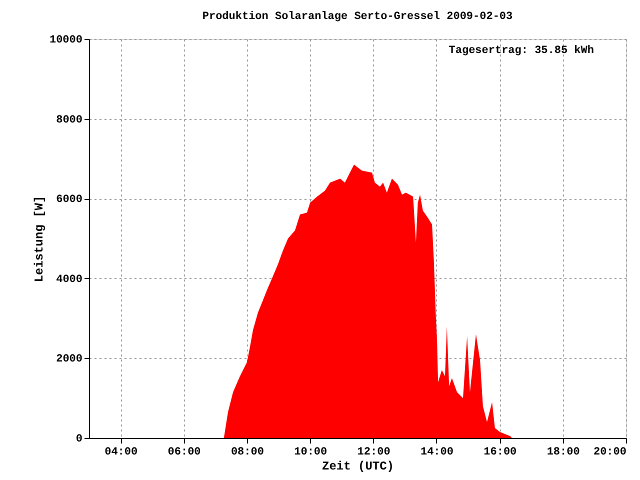 Image resolution: width=640 pixels, height=480 pixels. I want to click on y-tick-label: 10000, so click(65, 40).